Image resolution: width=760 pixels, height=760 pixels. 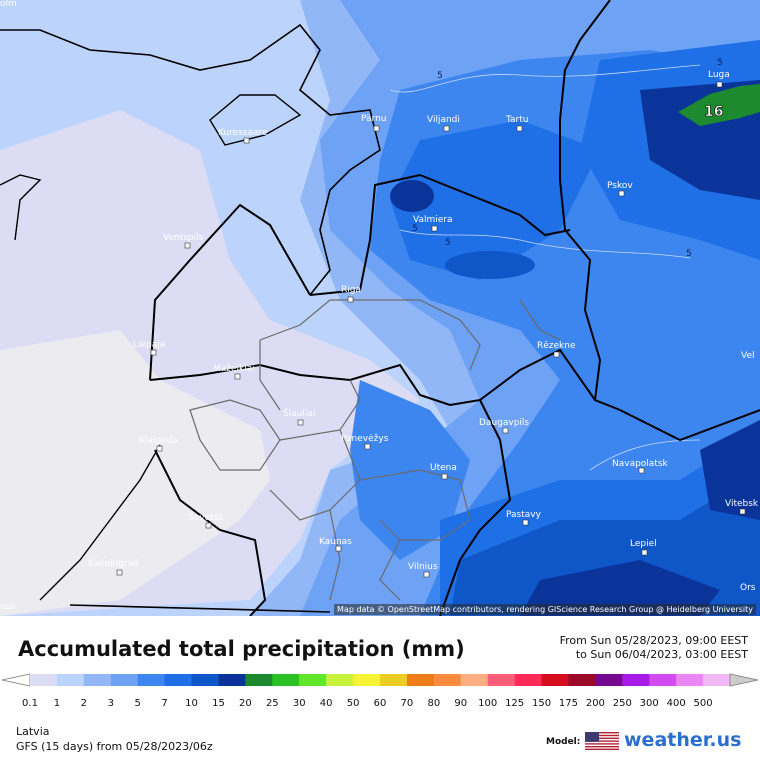 I want to click on city-label: Rēzekne, so click(x=556, y=346).